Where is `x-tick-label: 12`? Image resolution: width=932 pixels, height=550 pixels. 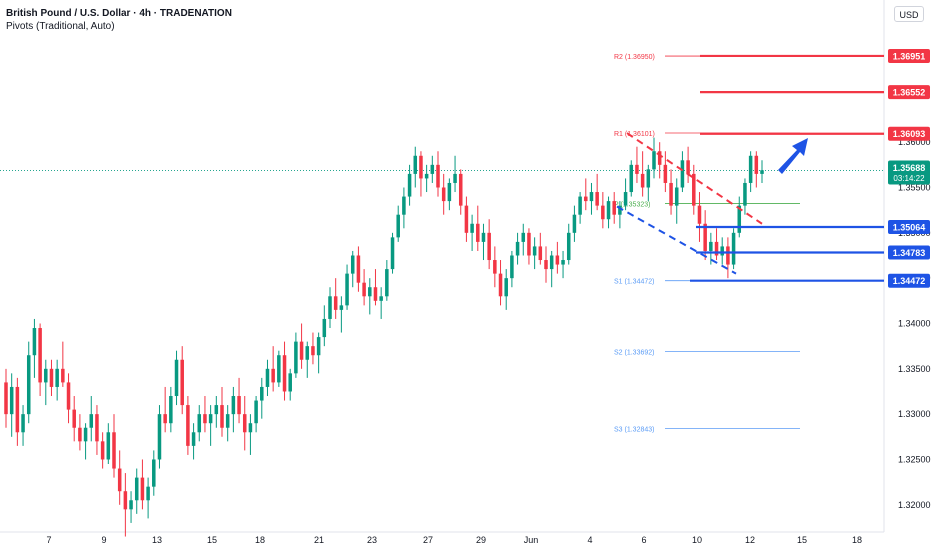 x-tick-label: 12 is located at coordinates (750, 540).